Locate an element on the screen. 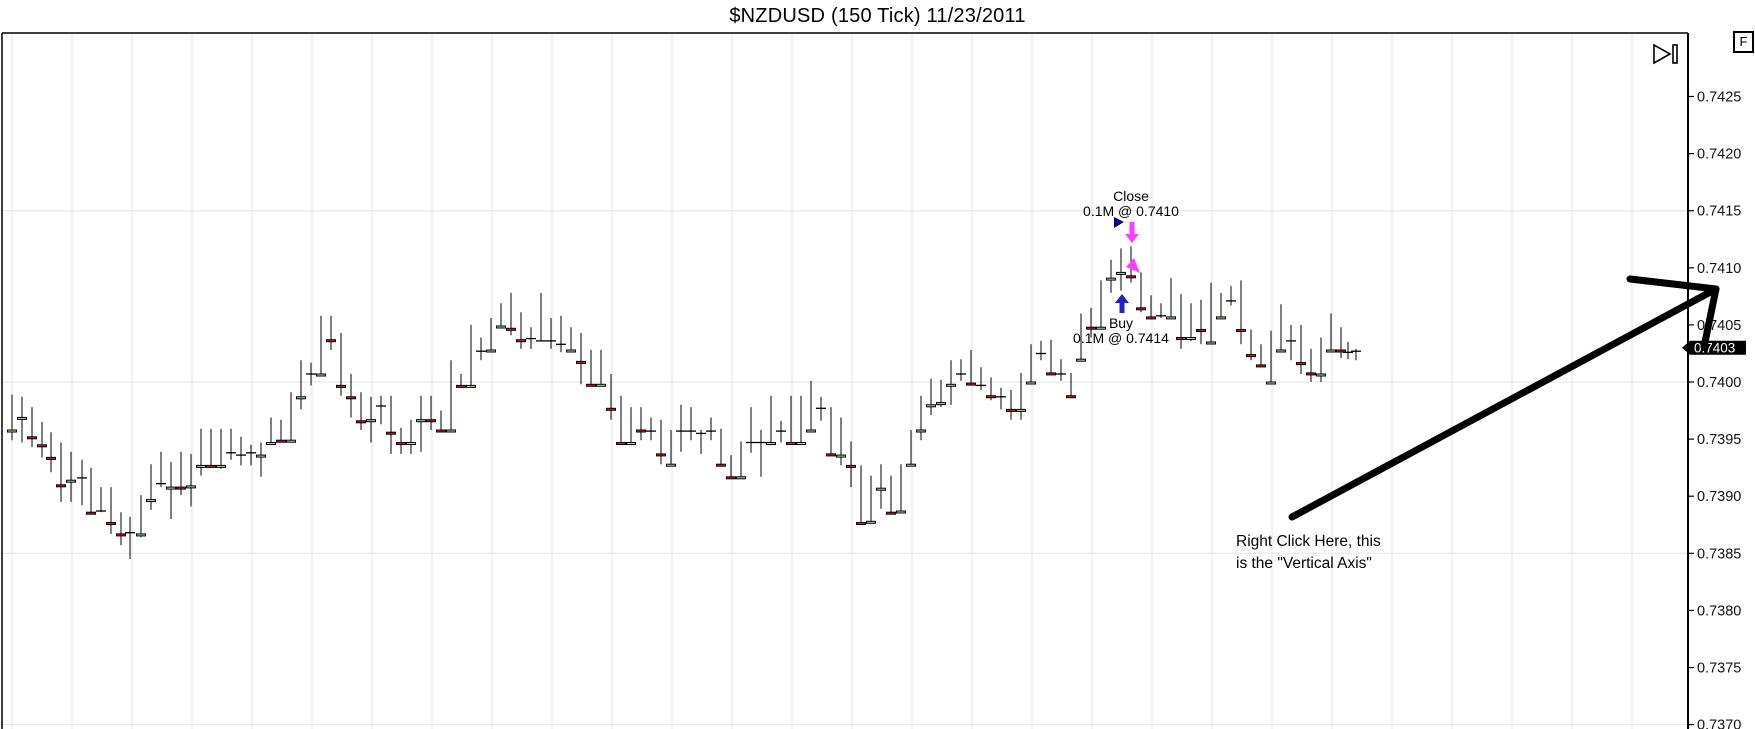 Image resolution: width=1755 pixels, height=729 pixels. axis-price-label: 0.7420 is located at coordinates (1719, 155).